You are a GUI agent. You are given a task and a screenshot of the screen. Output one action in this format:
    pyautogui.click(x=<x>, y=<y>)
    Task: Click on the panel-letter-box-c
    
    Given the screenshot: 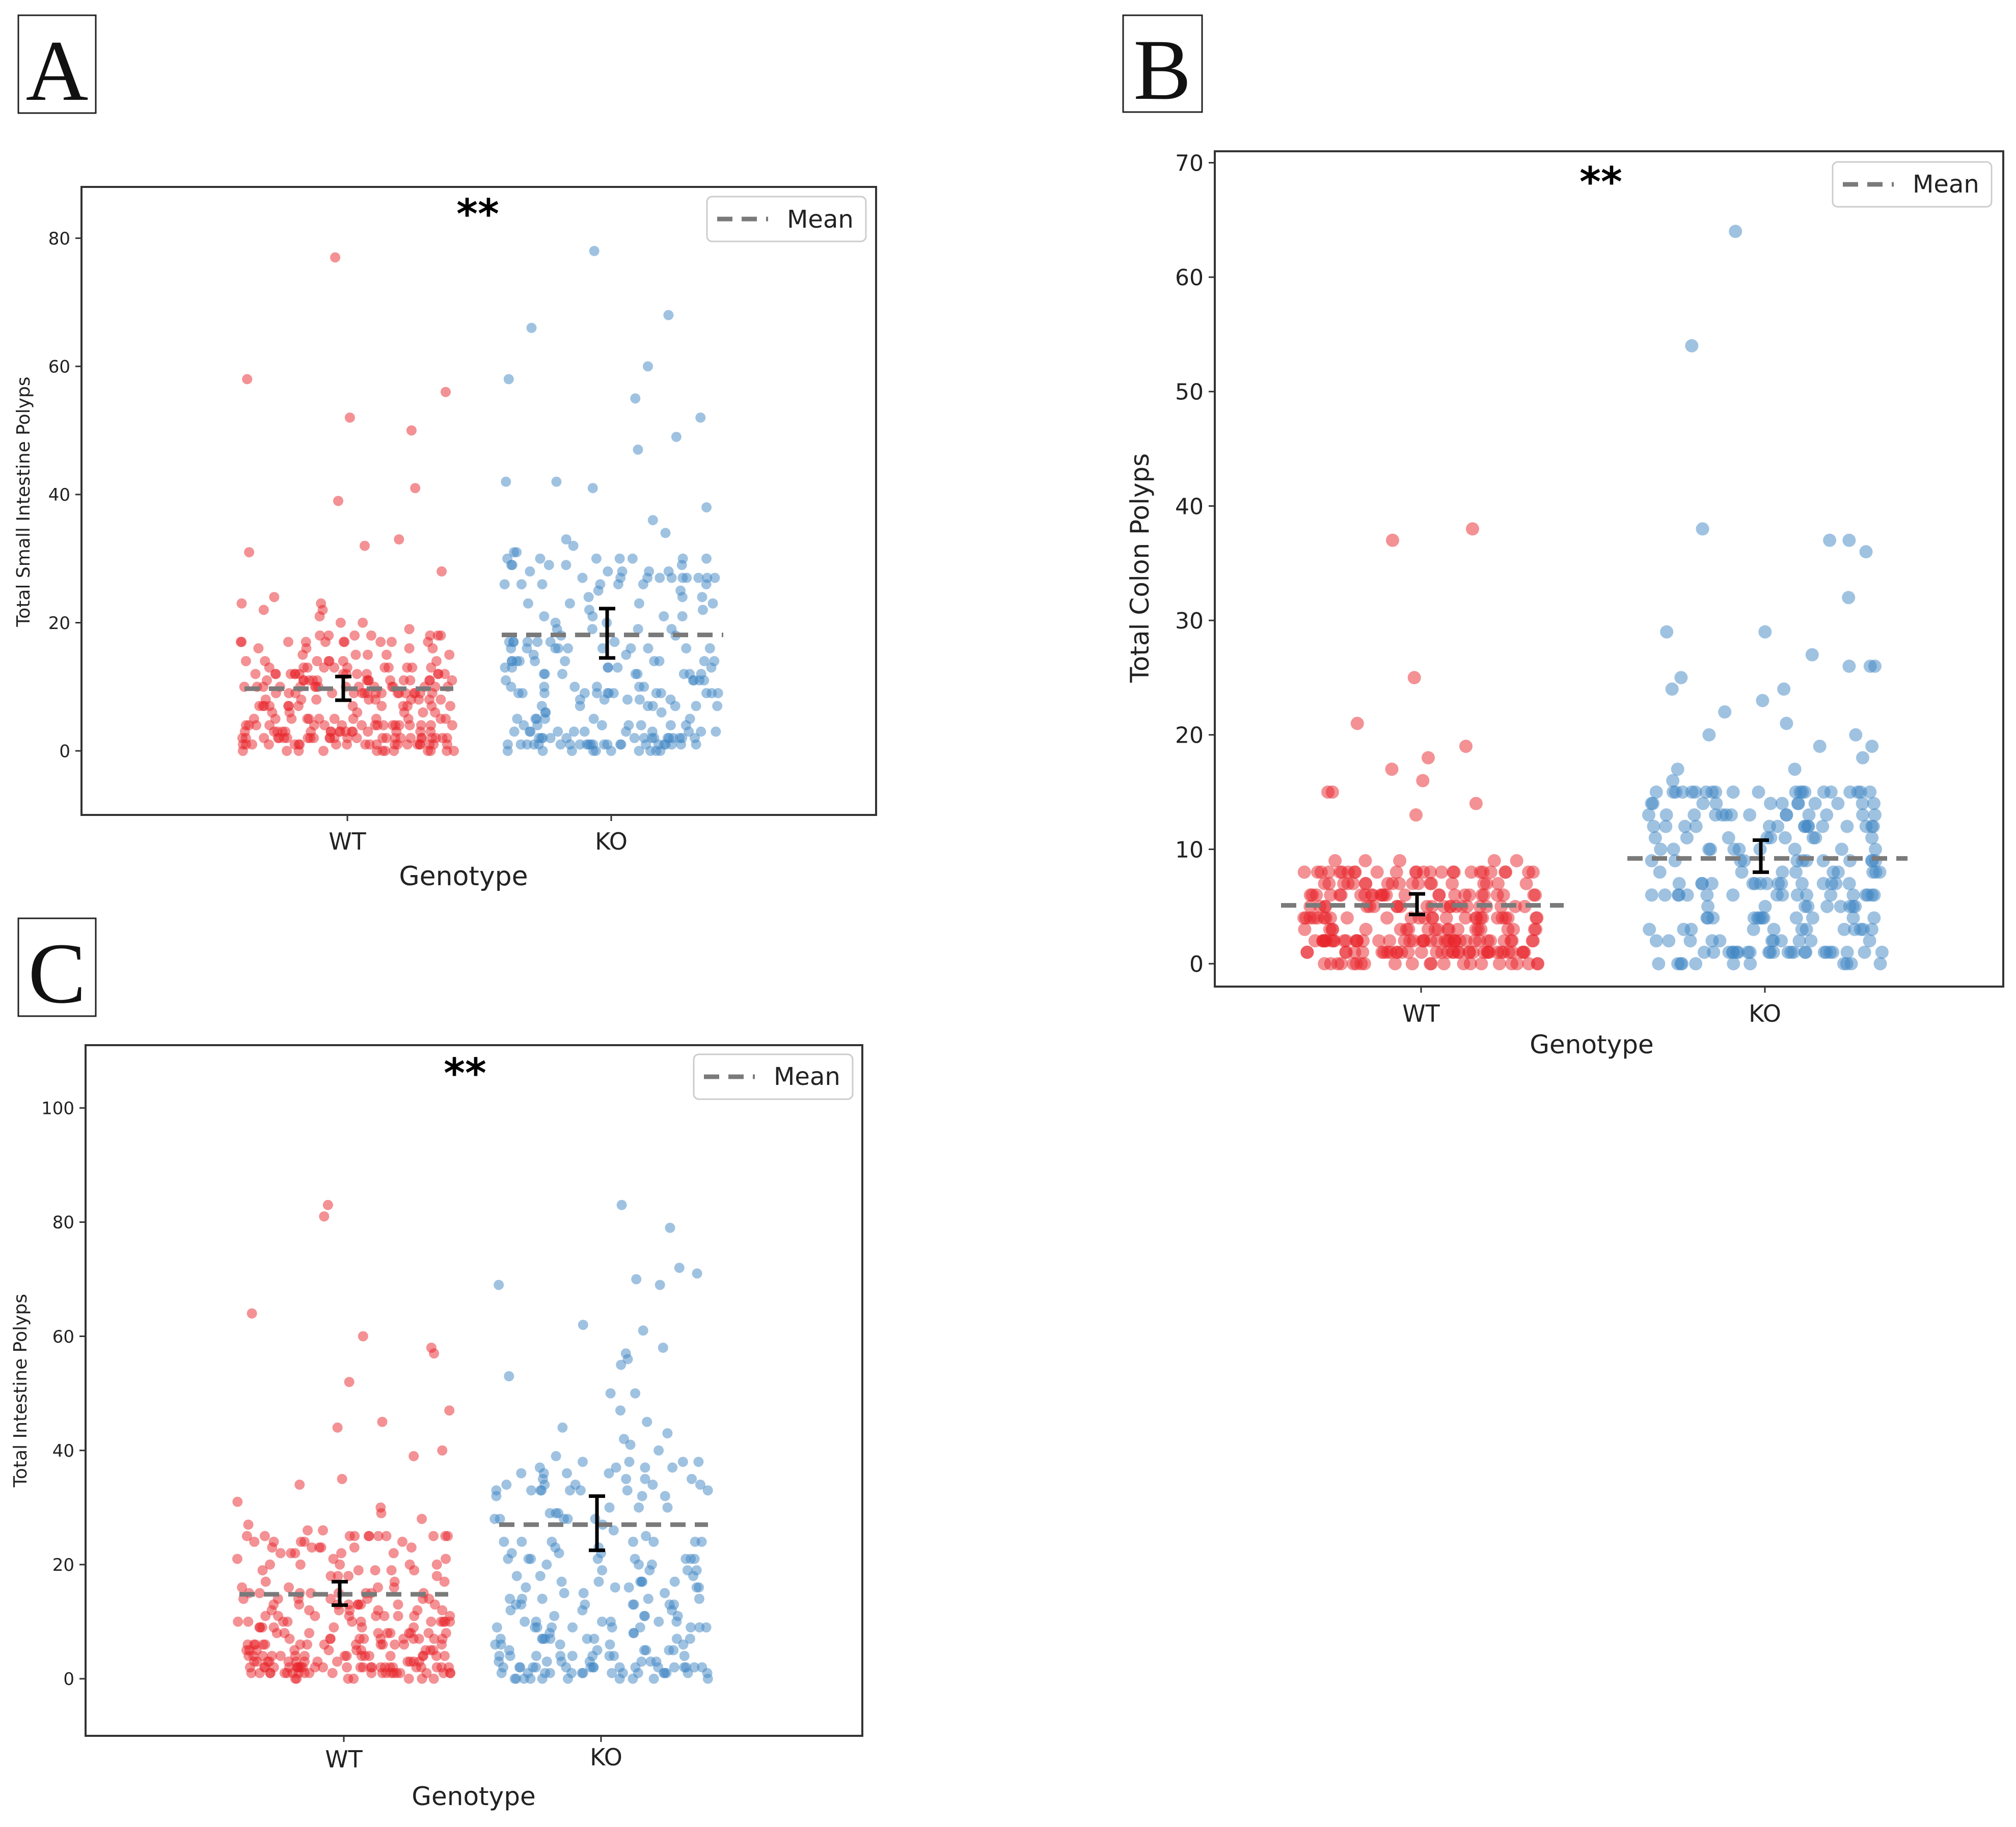 What is the action you would take?
    pyautogui.click(x=57, y=967)
    